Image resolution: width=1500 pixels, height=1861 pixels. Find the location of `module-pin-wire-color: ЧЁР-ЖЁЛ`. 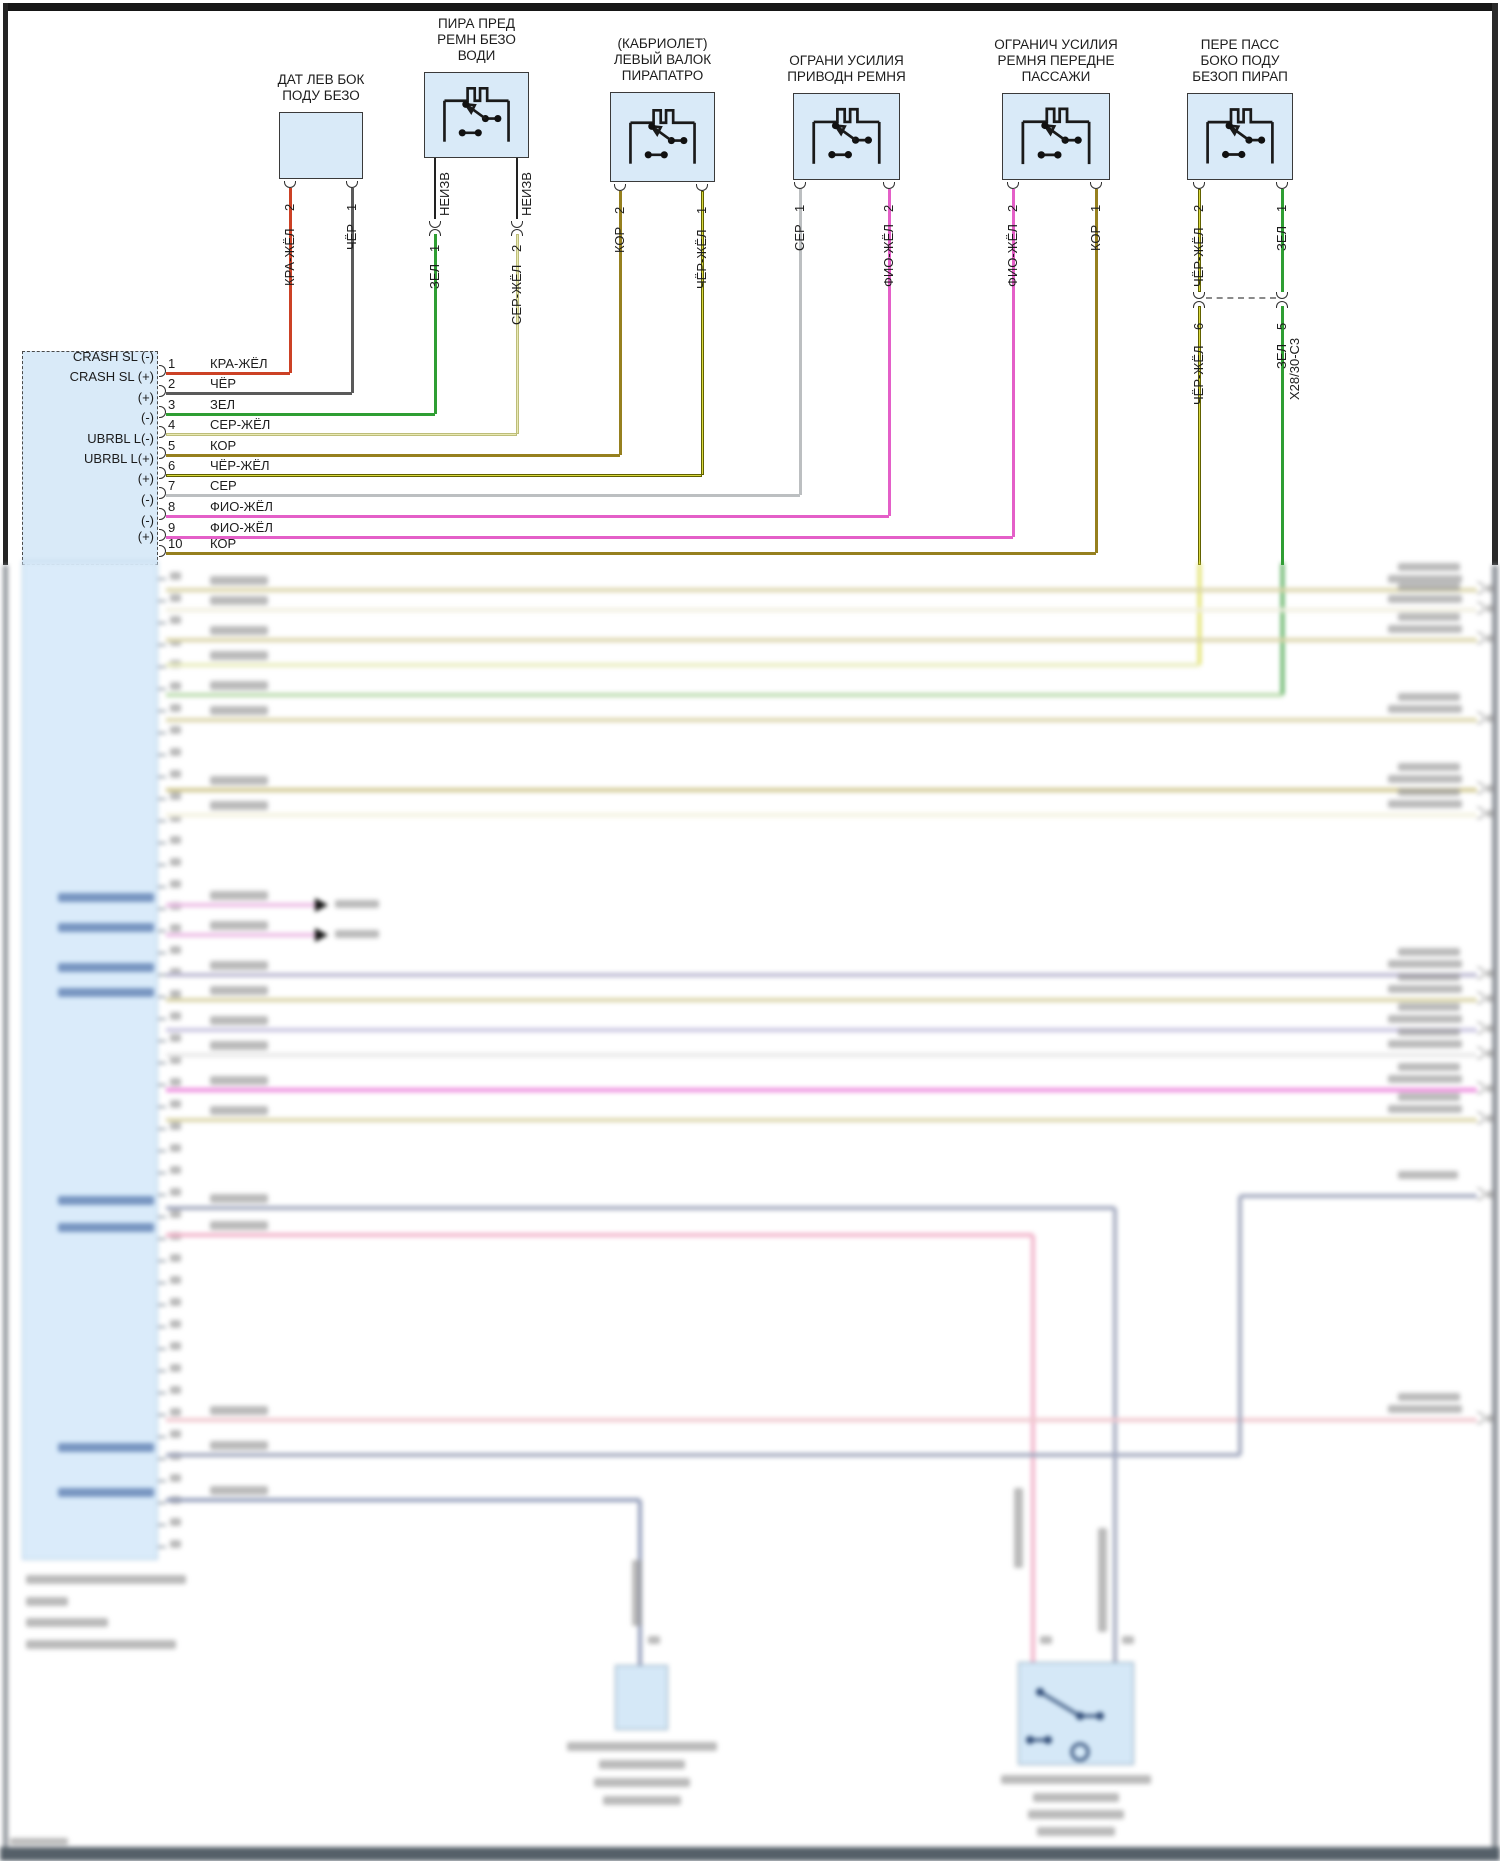

module-pin-wire-color: ЧЁР-ЖЁЛ is located at coordinates (240, 465).